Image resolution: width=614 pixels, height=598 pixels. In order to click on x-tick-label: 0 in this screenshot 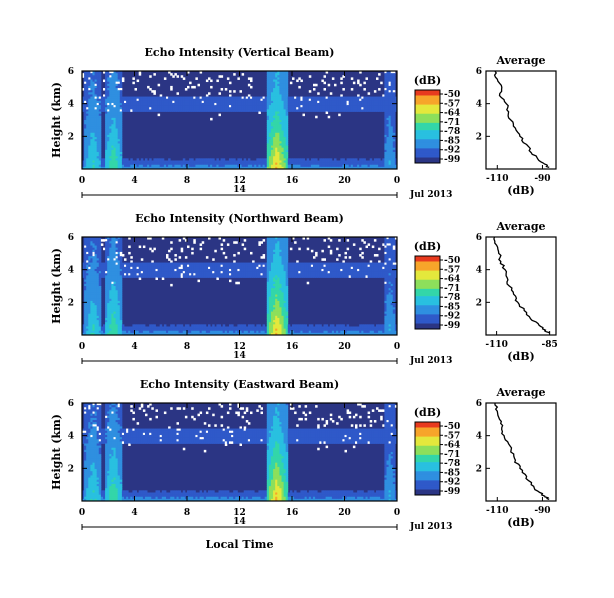, I will do `click(397, 181)`.